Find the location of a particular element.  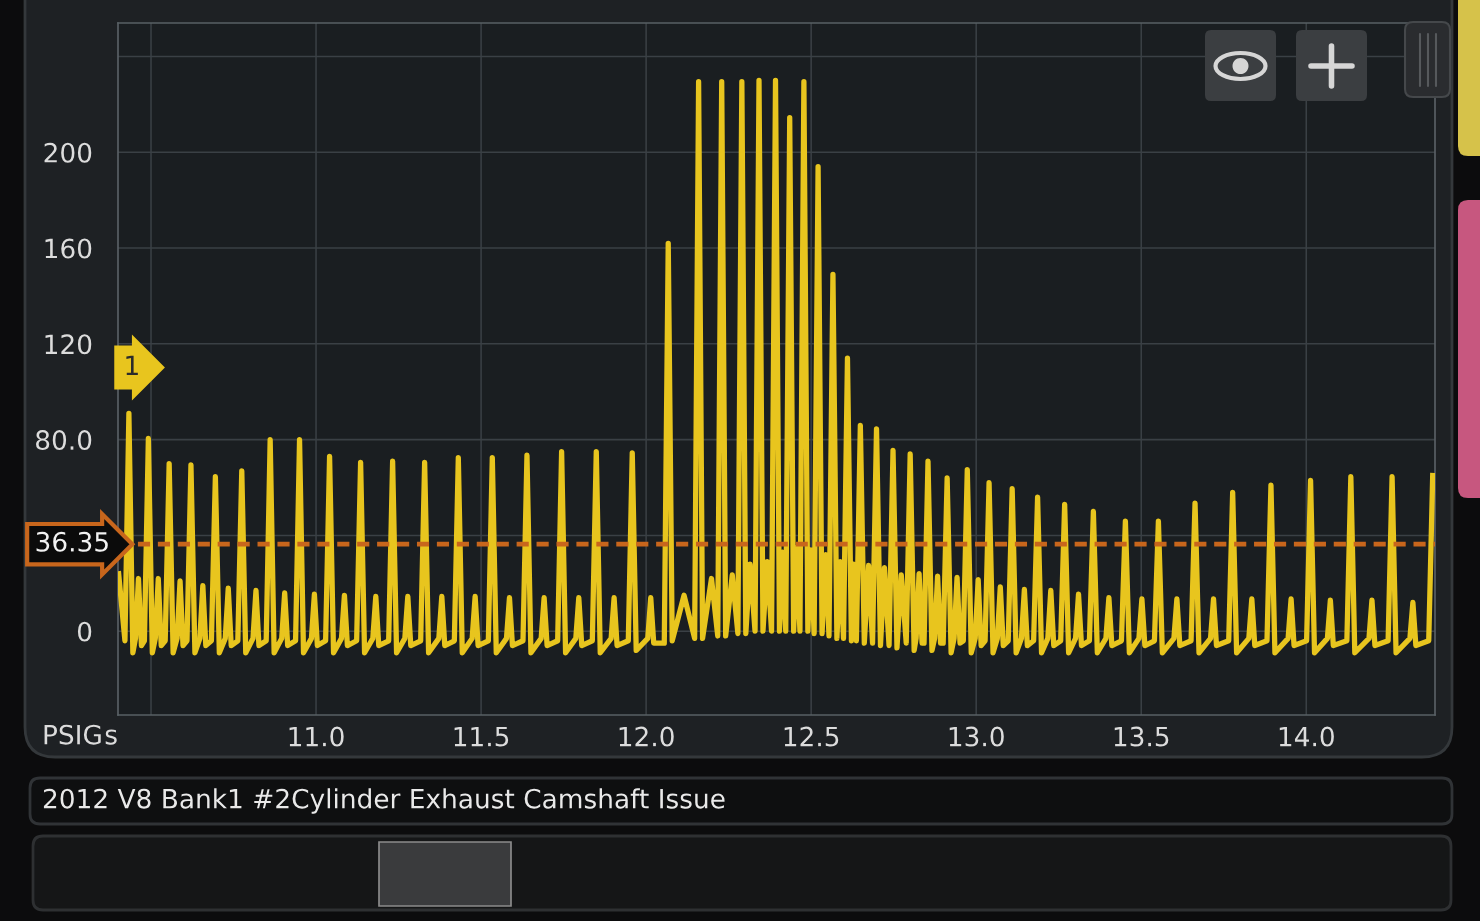

x-tick-label: 11.0 is located at coordinates (316, 736).